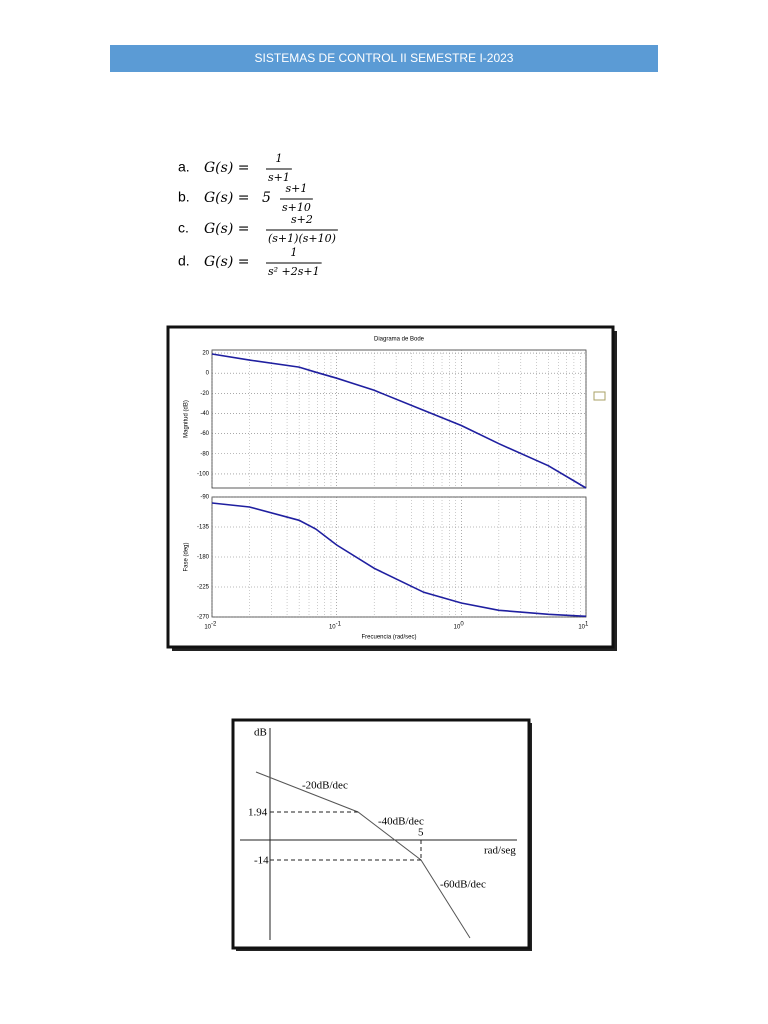  What do you see at coordinates (203, 558) in the screenshot?
I see `y-tick-label: -180` at bounding box center [203, 558].